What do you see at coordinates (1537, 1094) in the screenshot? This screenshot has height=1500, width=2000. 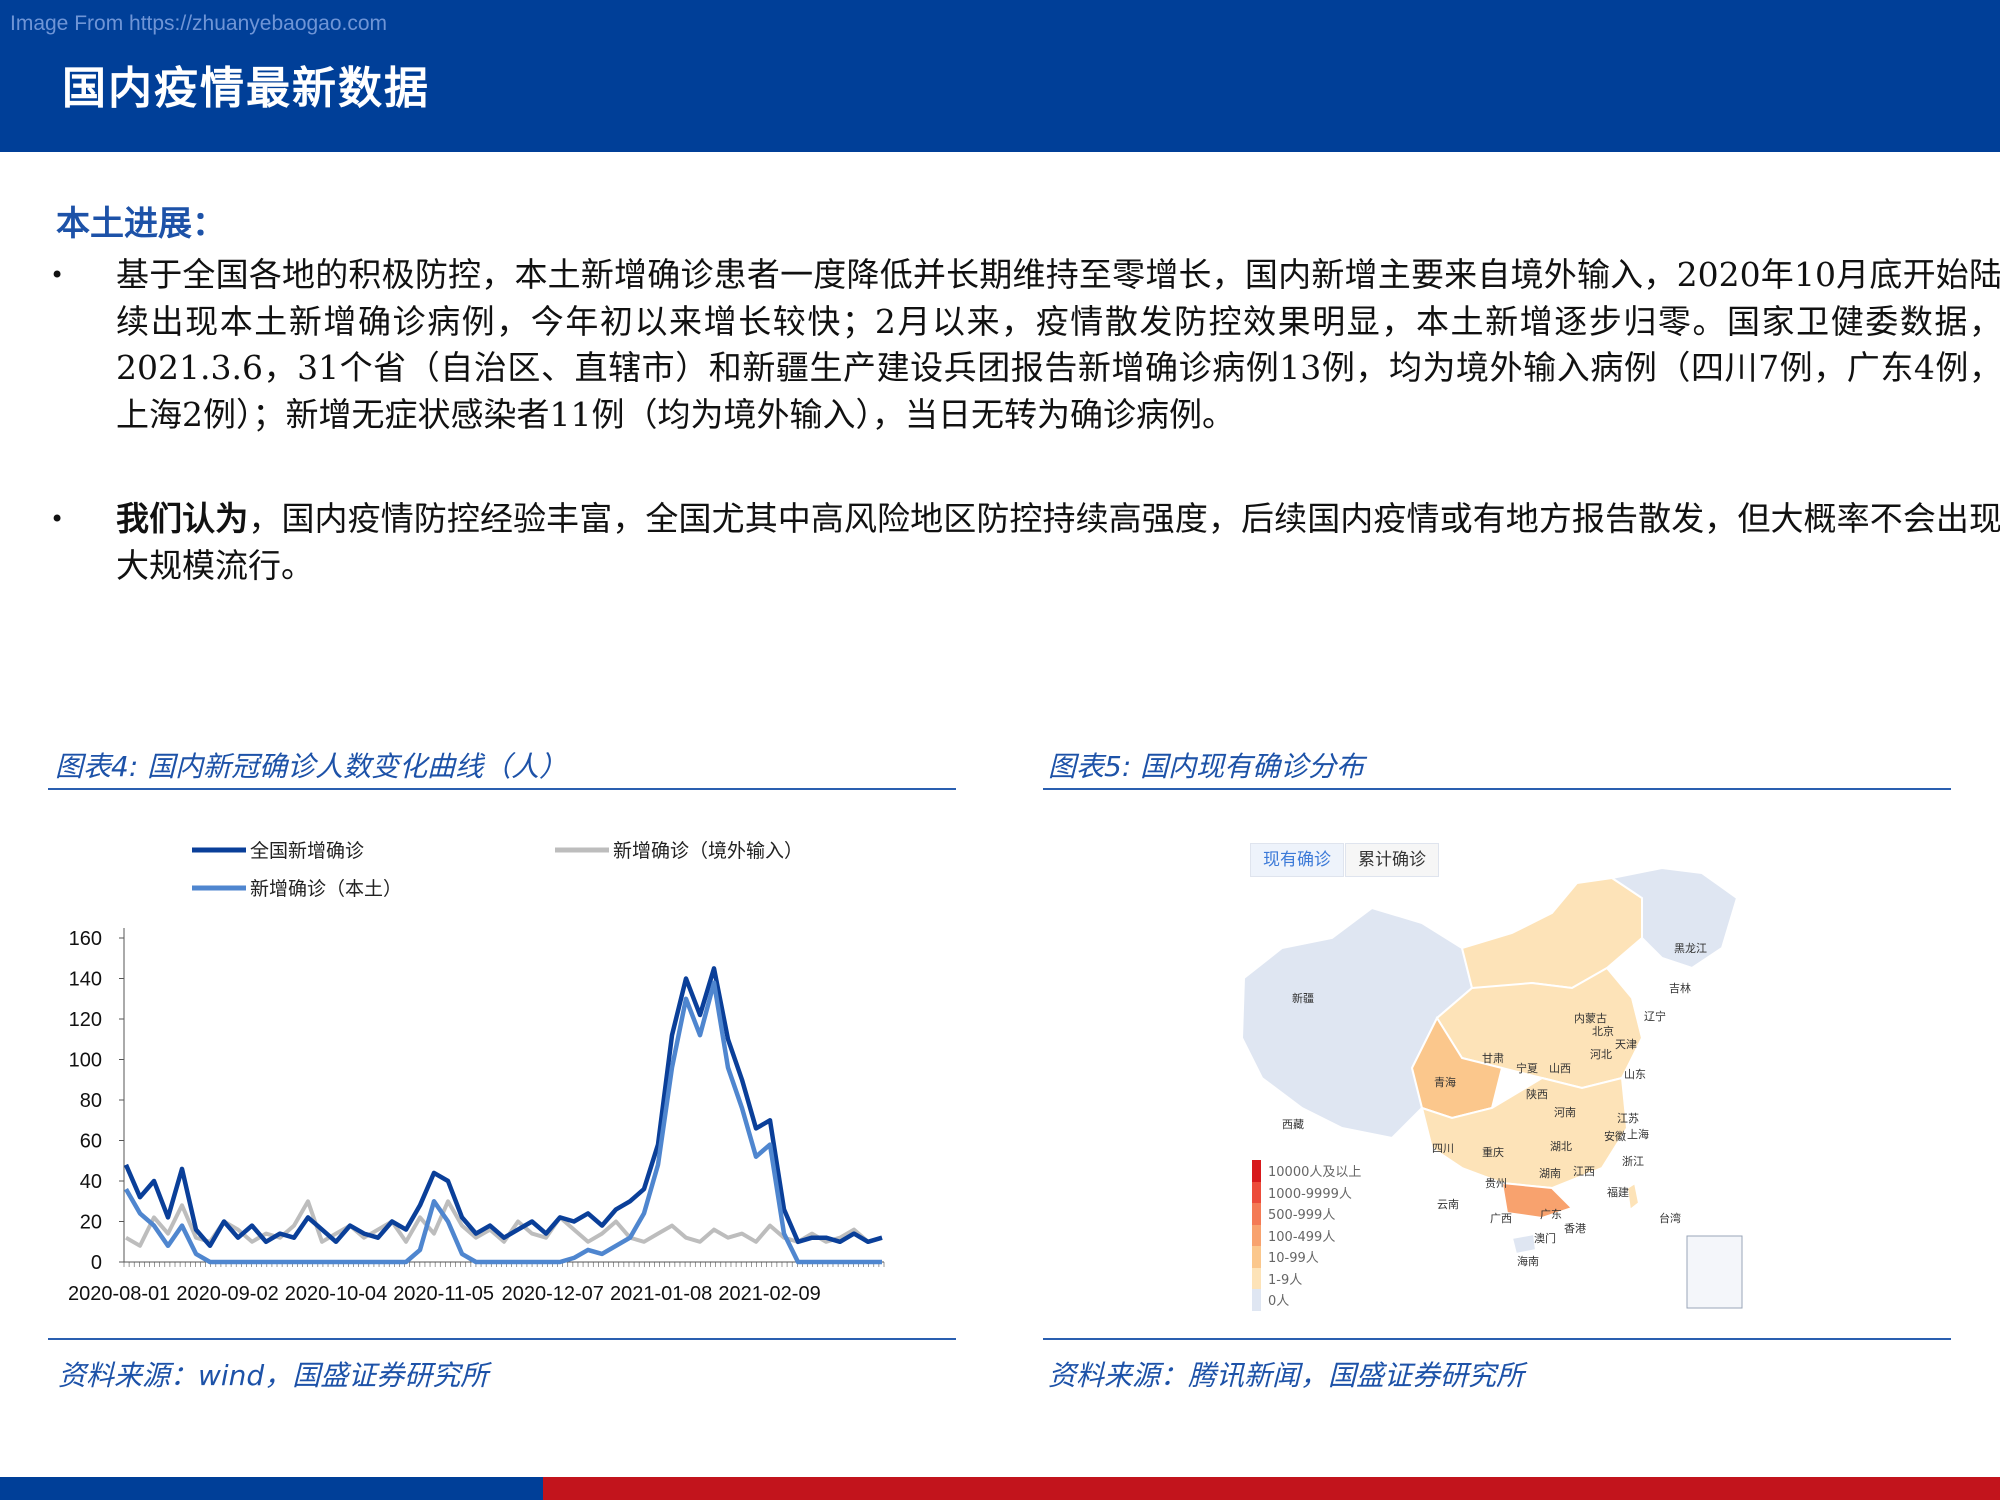 I see `province-label: 陕西` at bounding box center [1537, 1094].